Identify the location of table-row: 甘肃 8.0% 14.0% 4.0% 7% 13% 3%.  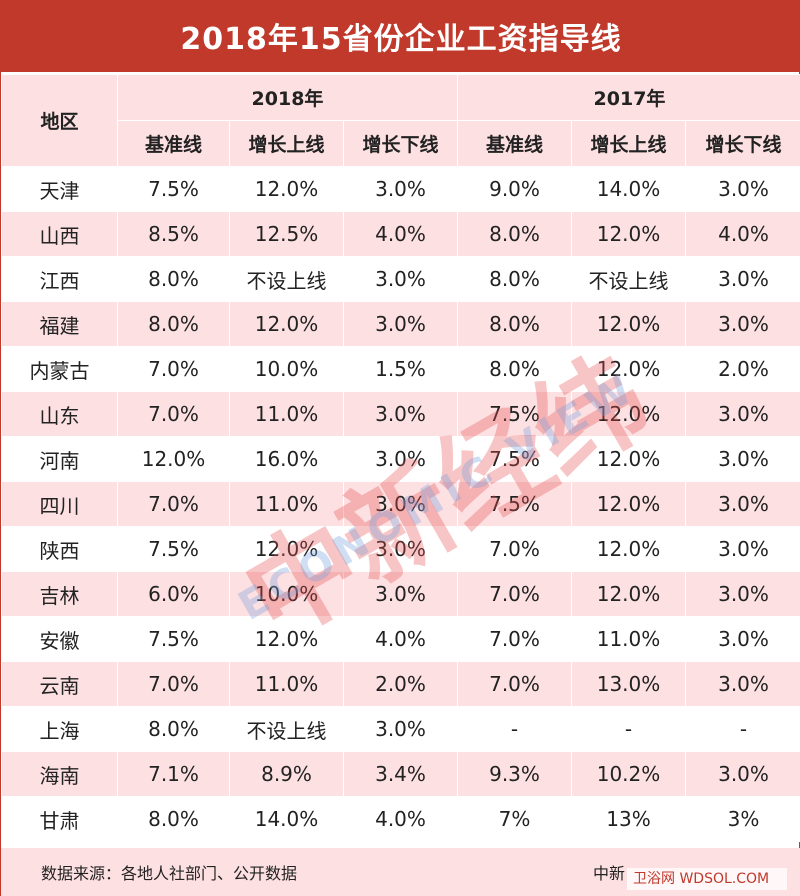
(400, 819).